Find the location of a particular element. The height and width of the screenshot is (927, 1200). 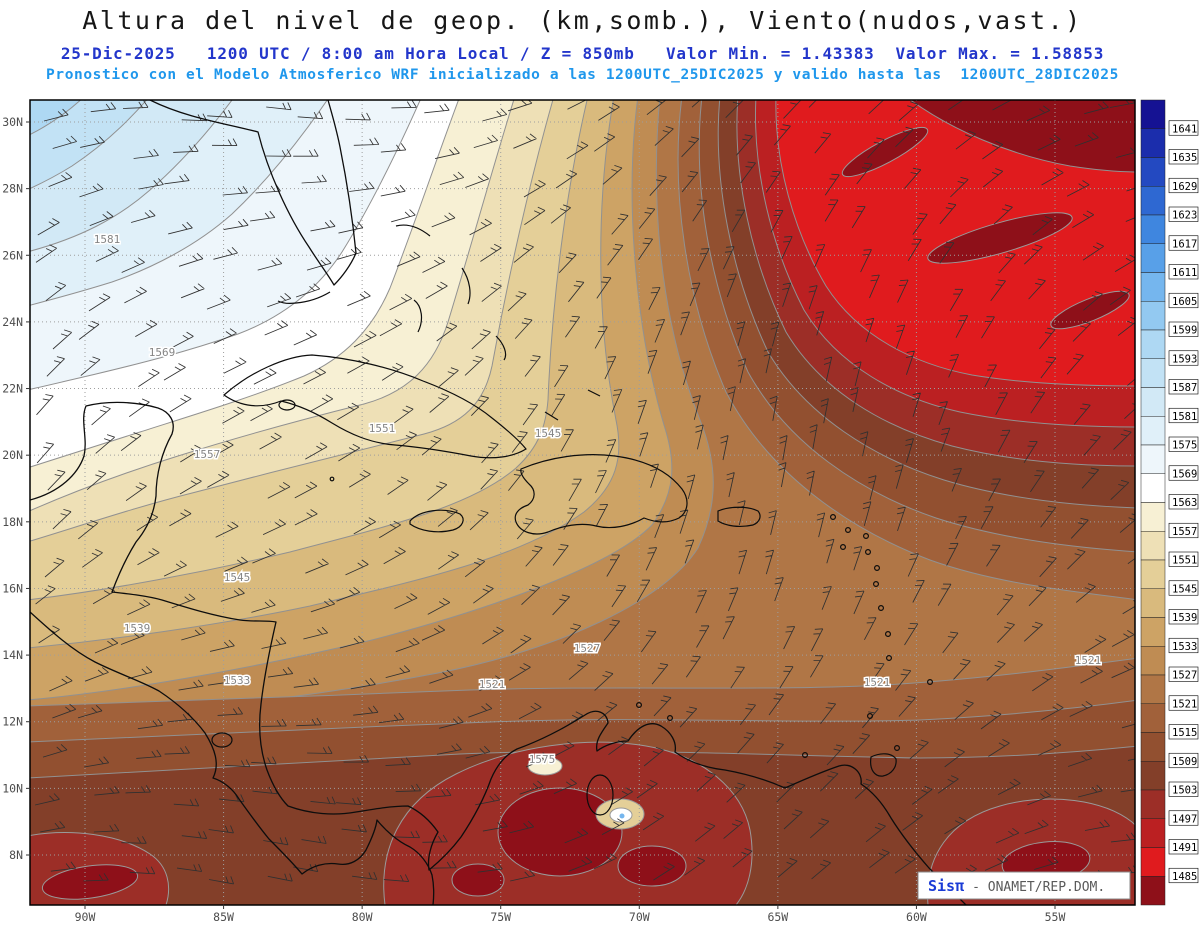

colorbar-label: 1521 is located at coordinates (1184, 704).